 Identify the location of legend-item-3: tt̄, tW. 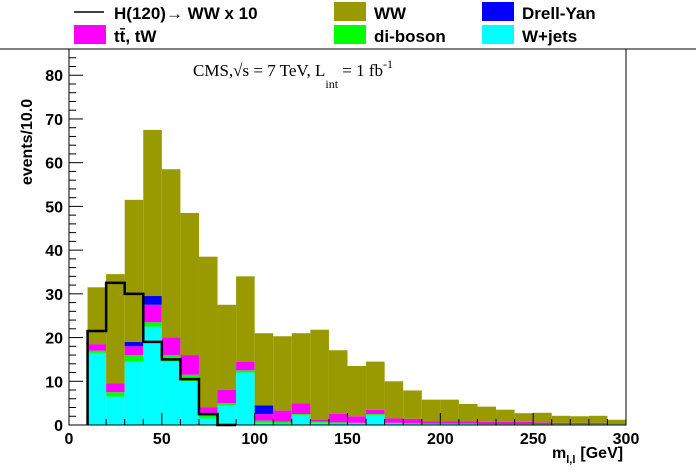
(115, 35).